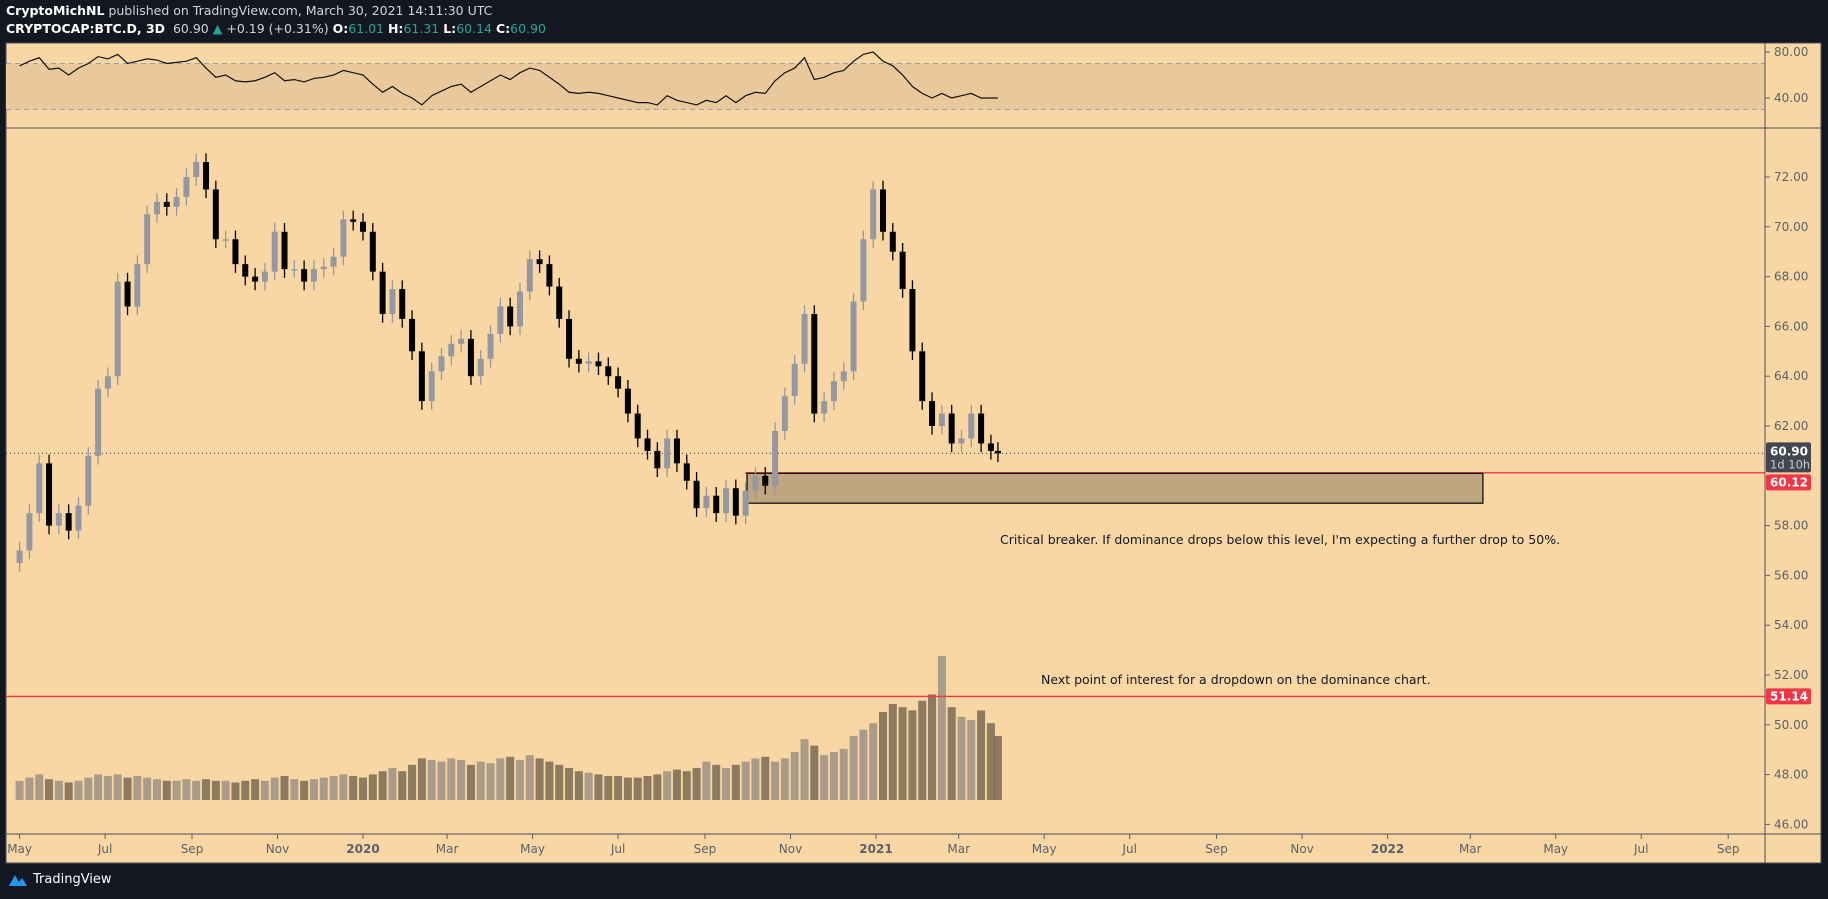  Describe the element at coordinates (885, 86) in the screenshot. I see `rsi-band` at that location.